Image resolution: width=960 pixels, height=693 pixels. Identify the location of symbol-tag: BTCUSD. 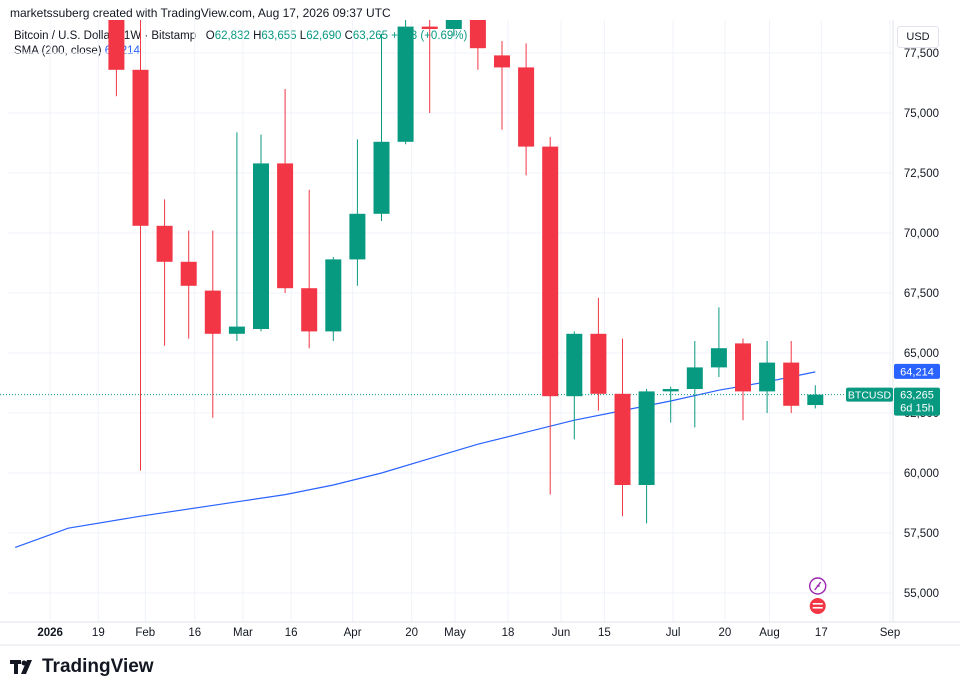
(870, 396).